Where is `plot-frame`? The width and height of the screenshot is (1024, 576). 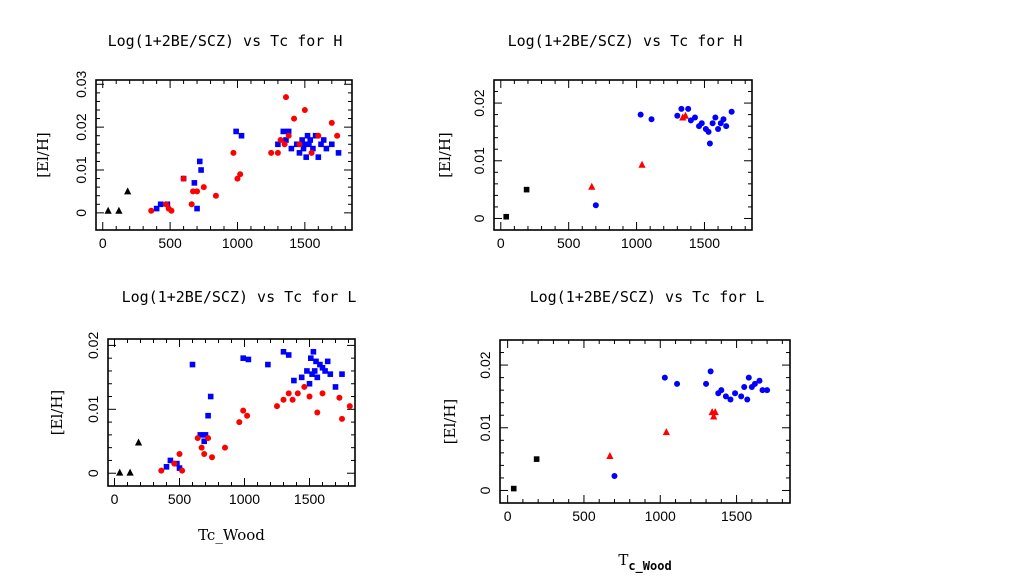
plot-frame is located at coordinates (623, 155).